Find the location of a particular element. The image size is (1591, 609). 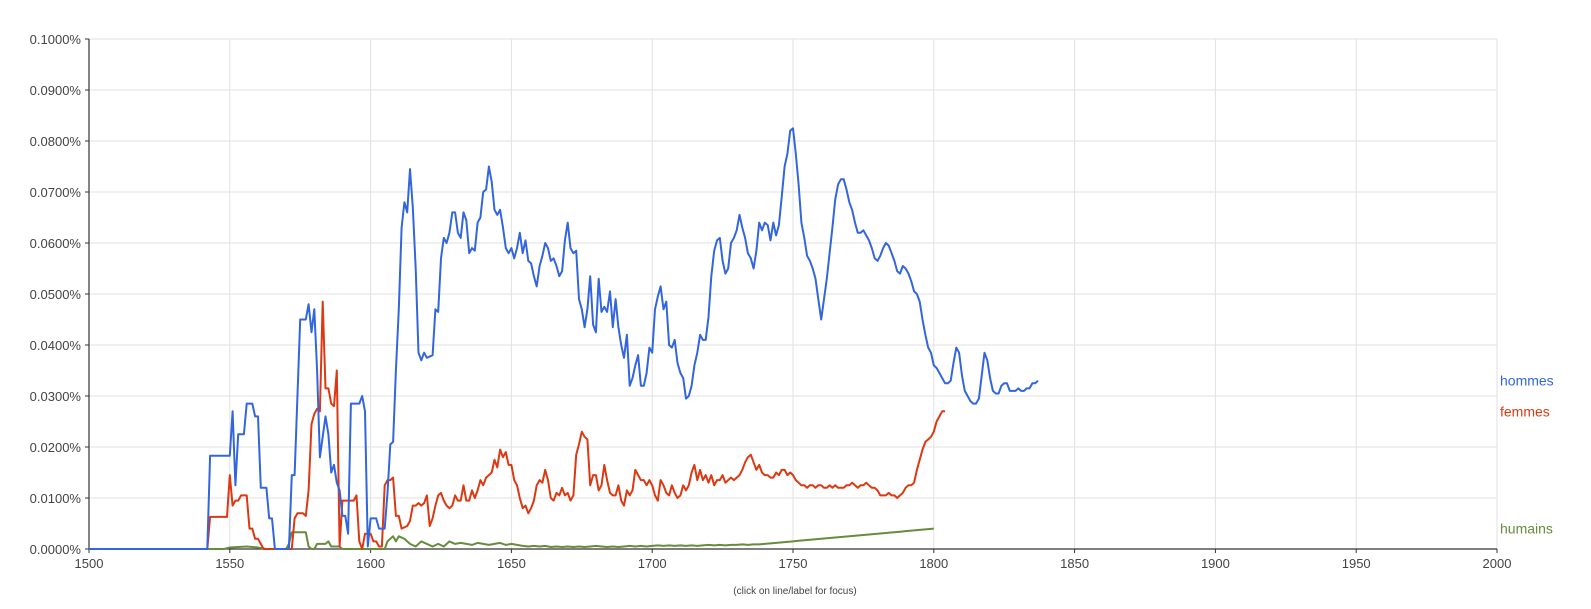

x-tick-label: 2000 is located at coordinates (1497, 563).